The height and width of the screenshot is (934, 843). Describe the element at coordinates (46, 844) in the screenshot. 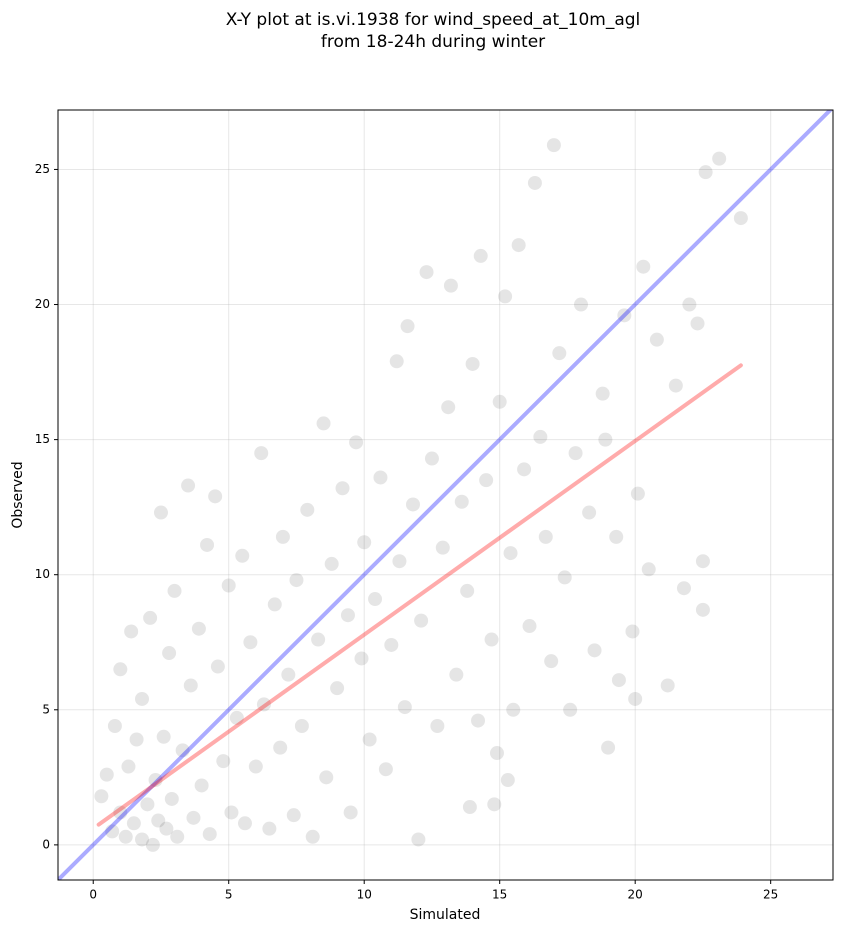

I see `y-tick-label: 0` at that location.